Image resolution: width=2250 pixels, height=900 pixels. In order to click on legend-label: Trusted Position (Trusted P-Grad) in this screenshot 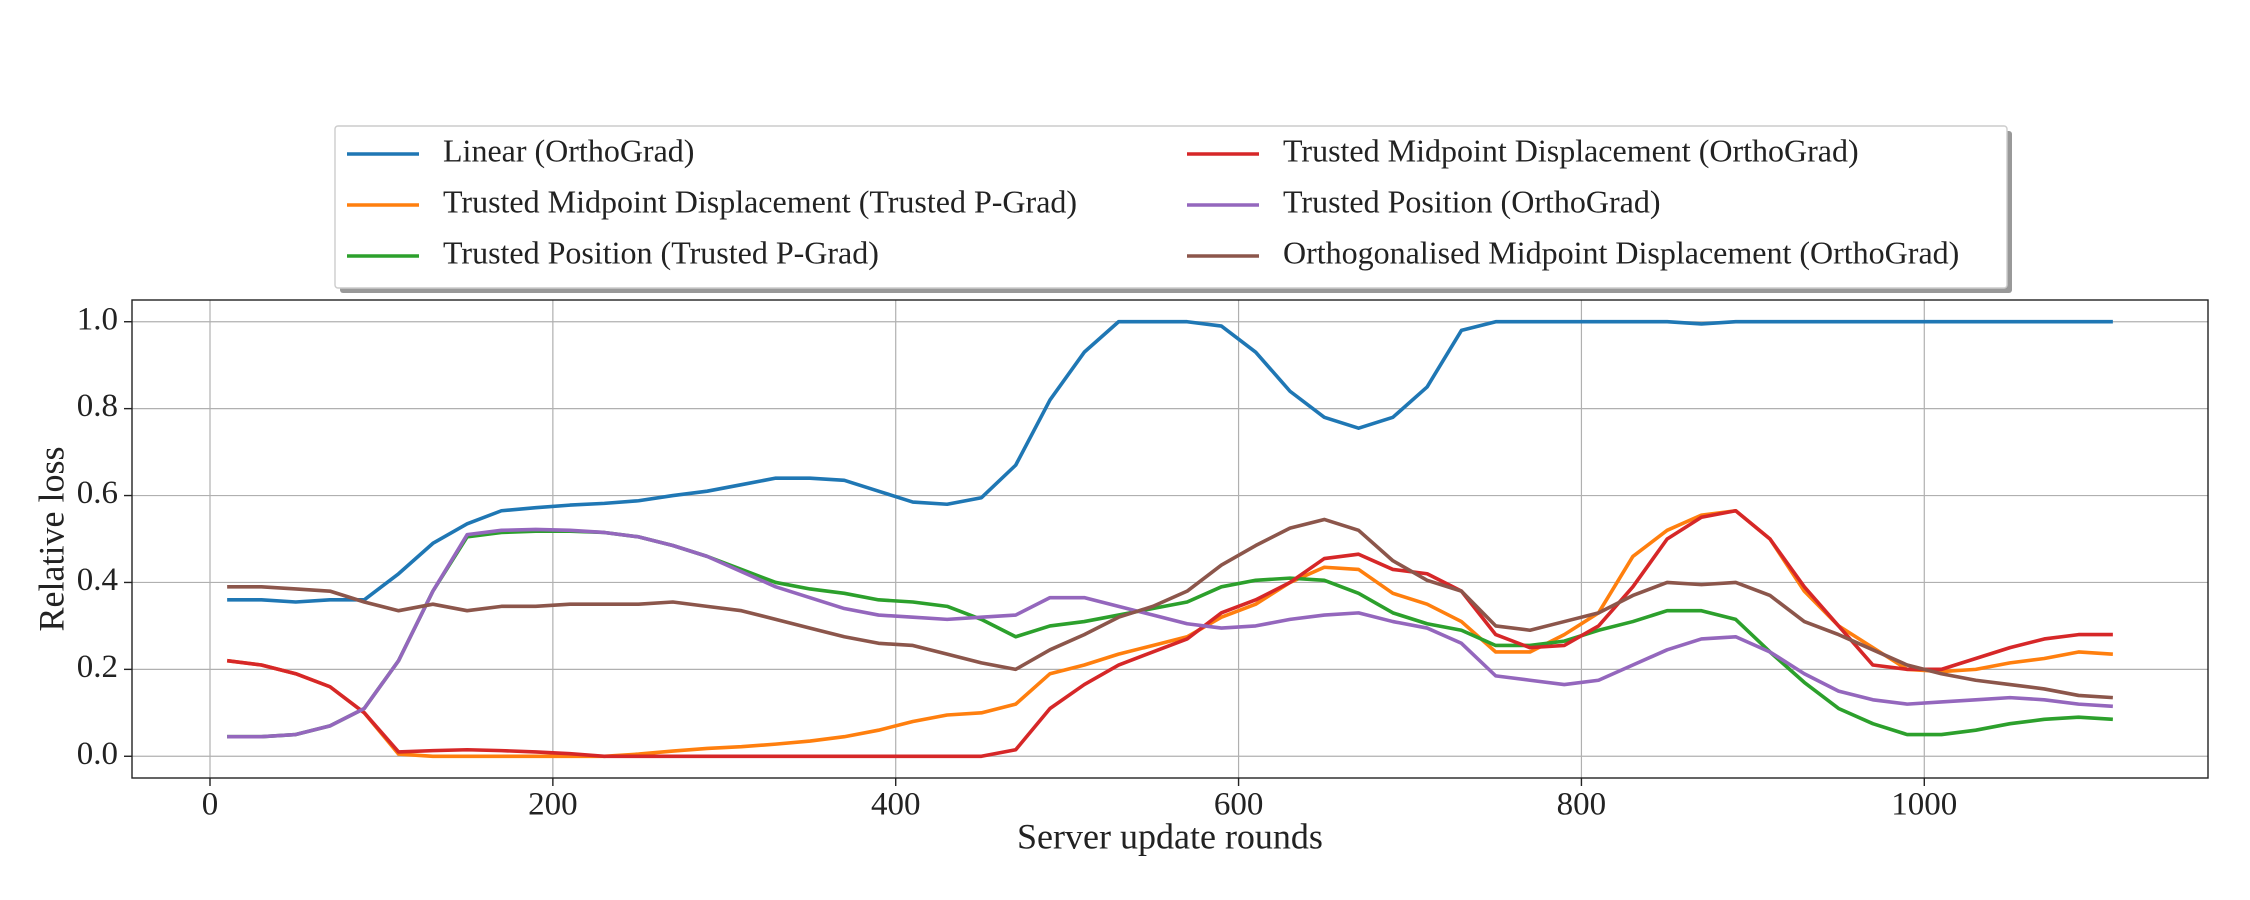, I will do `click(661, 252)`.